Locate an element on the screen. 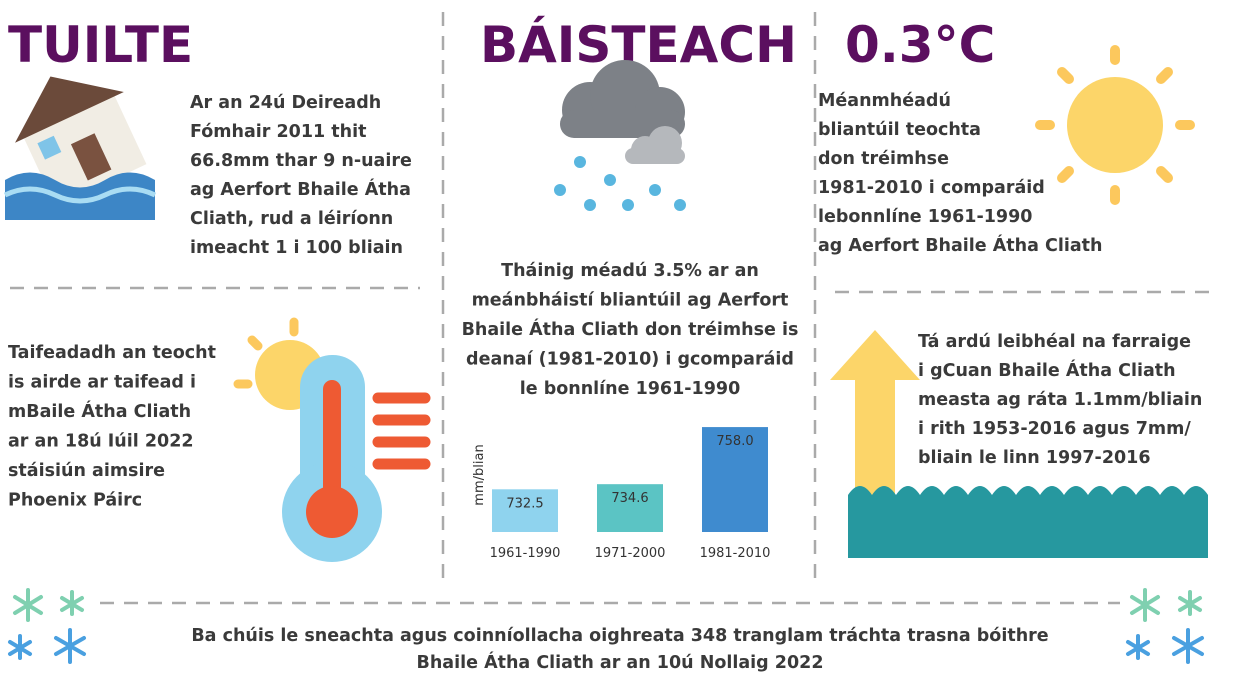  flood-text: Fómhair 2011 thit is located at coordinates (278, 132).